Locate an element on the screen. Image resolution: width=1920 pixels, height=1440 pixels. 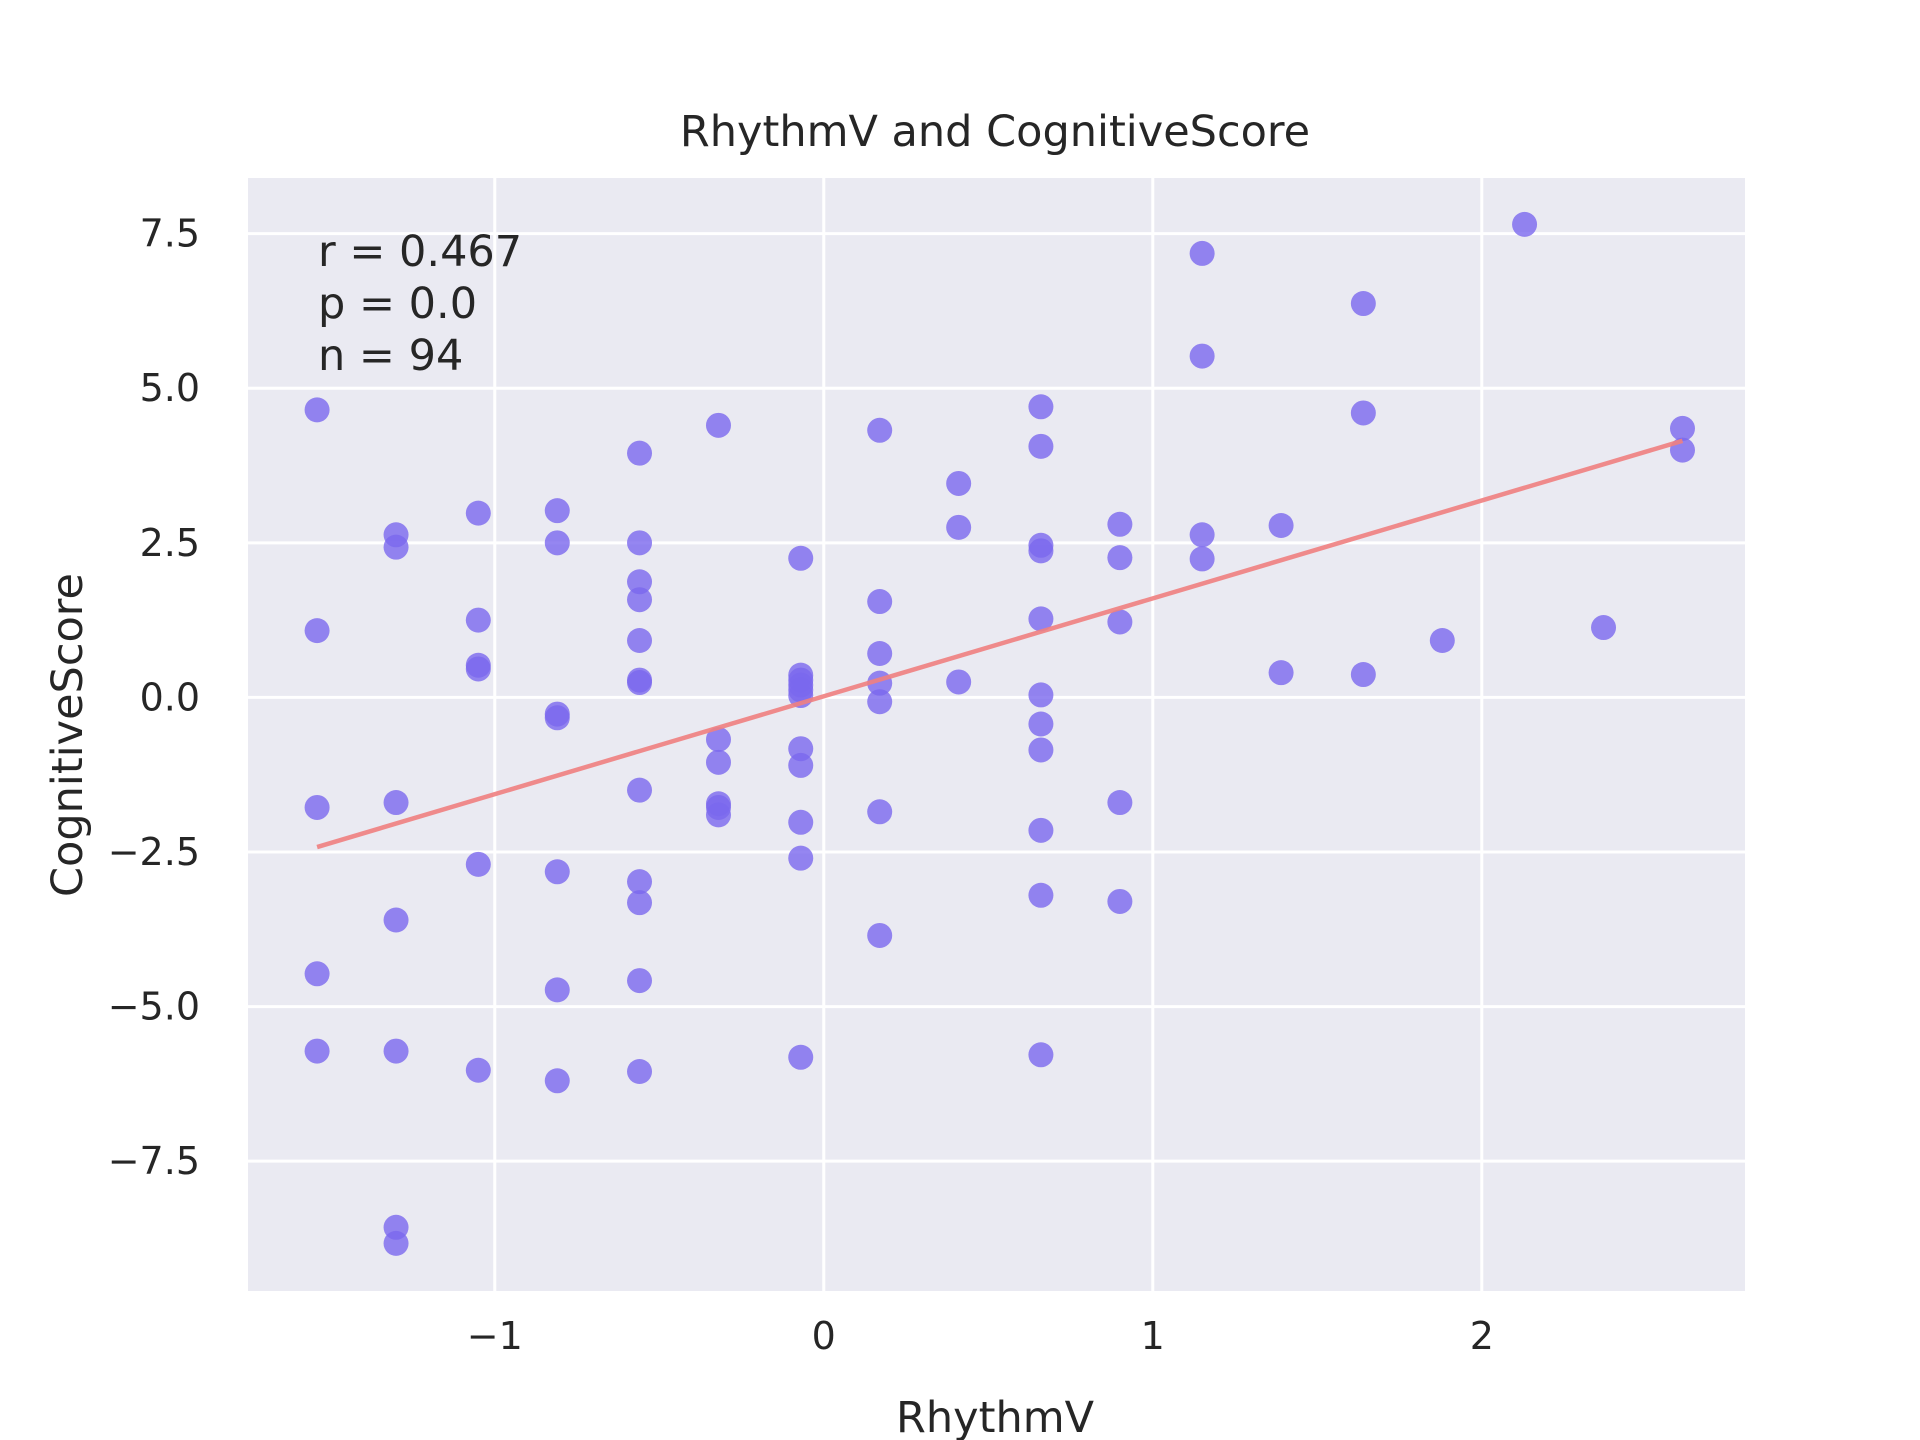
y-axis-label: CognitiveScore is located at coordinates (68, 735).